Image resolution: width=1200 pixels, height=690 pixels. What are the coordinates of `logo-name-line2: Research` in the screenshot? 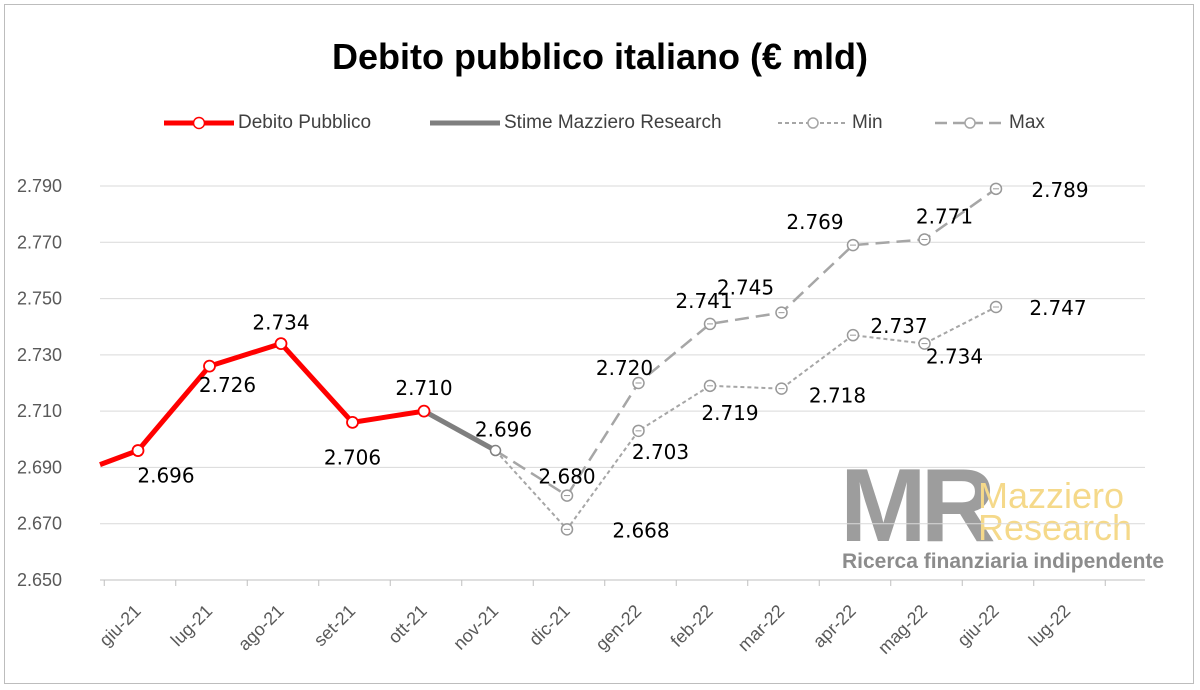 It's located at (1055, 527).